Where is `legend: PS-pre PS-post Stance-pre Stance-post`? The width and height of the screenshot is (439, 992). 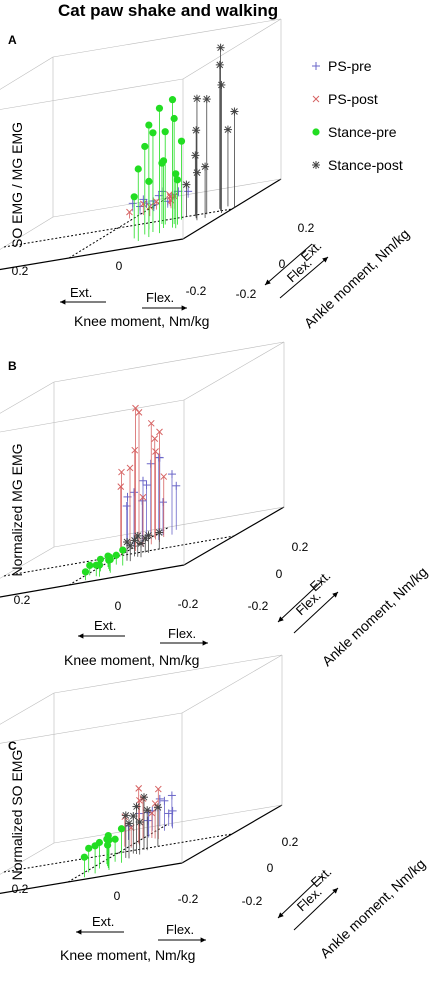
legend: PS-pre PS-post Stance-pre Stance-post is located at coordinates (357, 115).